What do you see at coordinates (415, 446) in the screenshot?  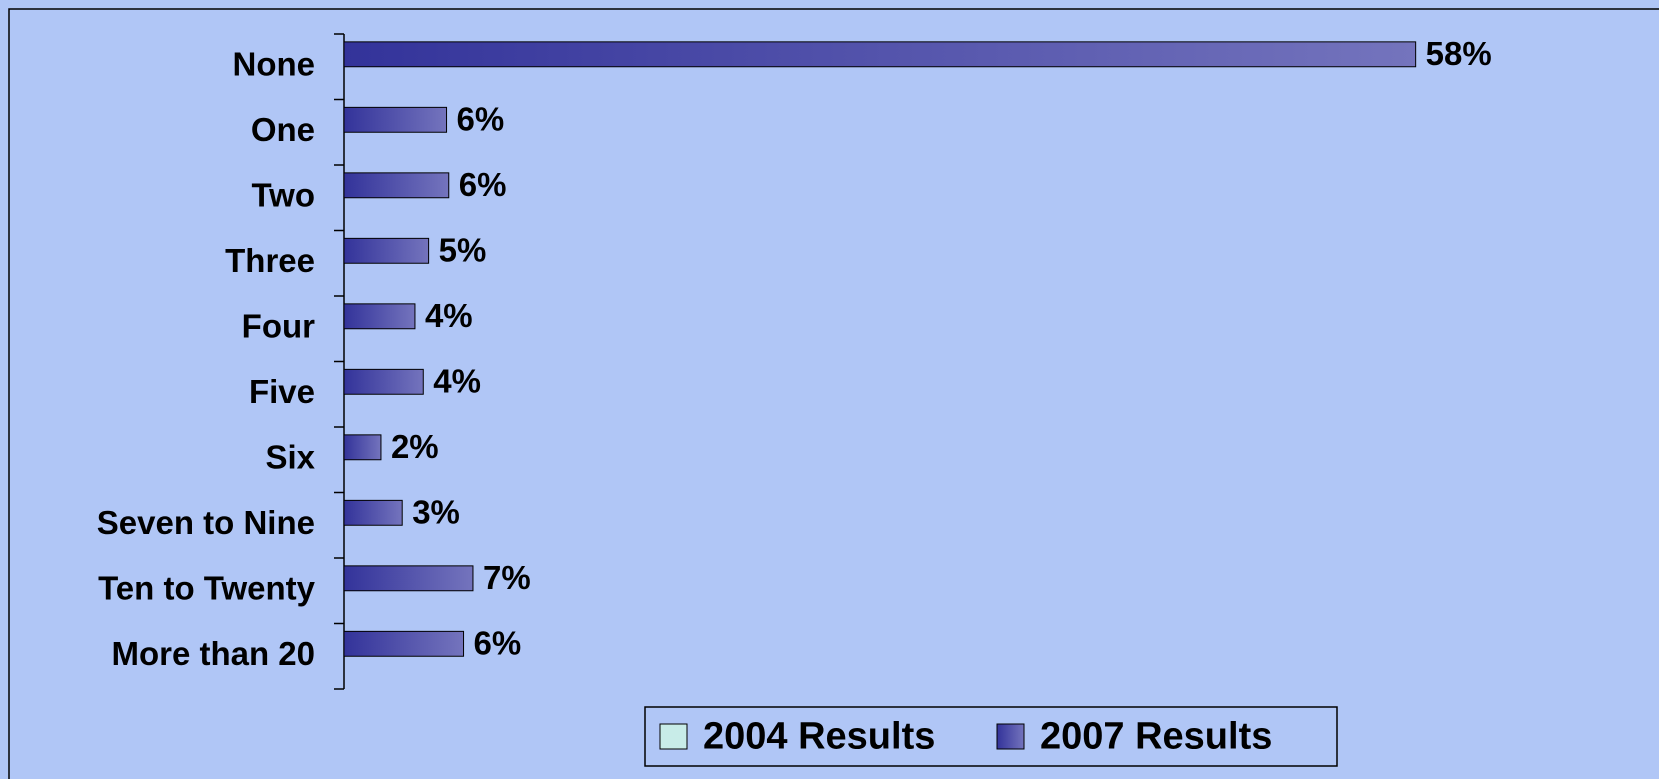 I see `data-label: 2%` at bounding box center [415, 446].